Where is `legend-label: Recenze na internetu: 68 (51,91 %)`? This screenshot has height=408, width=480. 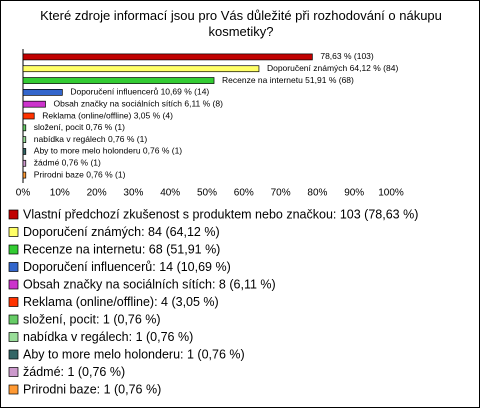 legend-label: Recenze na internetu: 68 (51,91 %) is located at coordinates (121, 249).